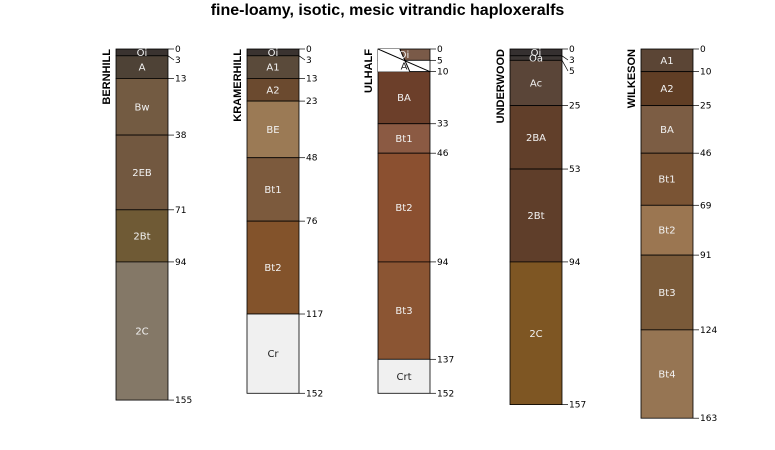 The height and width of the screenshot is (450, 775). What do you see at coordinates (501, 86) in the screenshot?
I see `profile-name: UNDERWOOD` at bounding box center [501, 86].